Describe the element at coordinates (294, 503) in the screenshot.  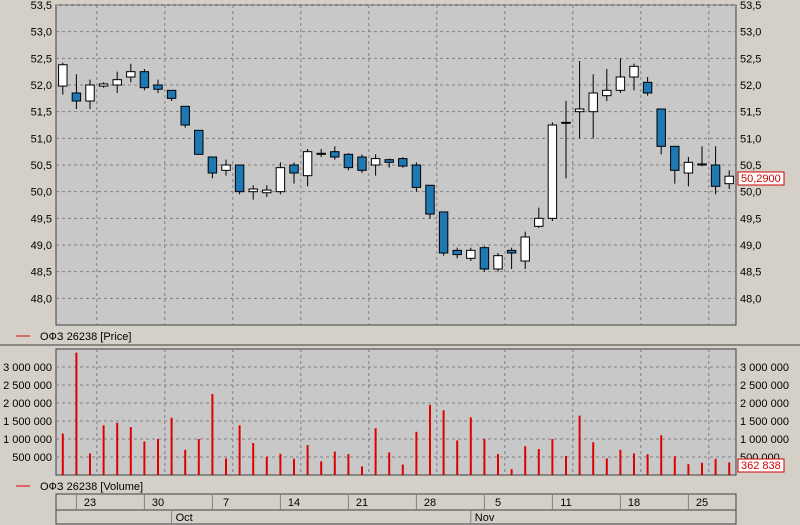
I see `date-tick-label: 14` at that location.